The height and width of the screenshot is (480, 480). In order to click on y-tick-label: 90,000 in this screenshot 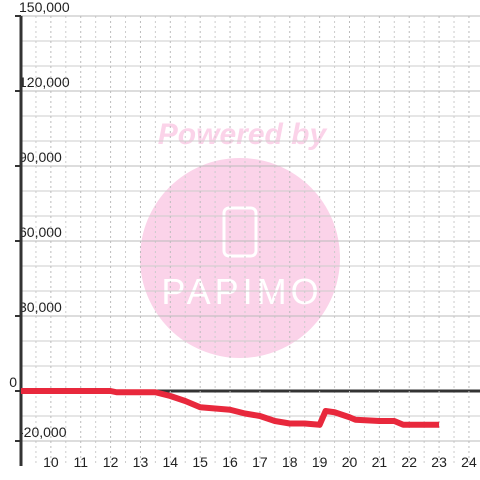, I will do `click(40, 157)`.